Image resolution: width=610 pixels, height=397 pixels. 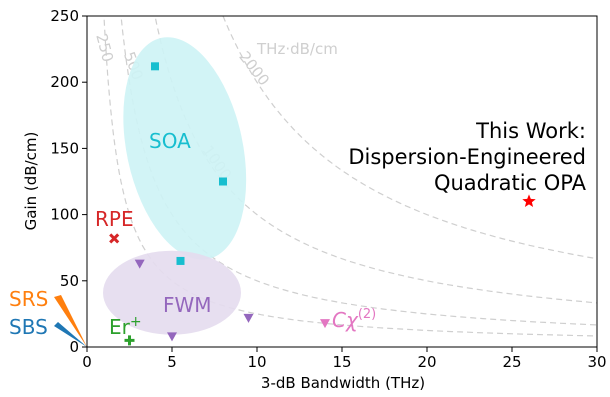 What do you see at coordinates (170, 141) in the screenshot?
I see `soa-label: SOA` at bounding box center [170, 141].